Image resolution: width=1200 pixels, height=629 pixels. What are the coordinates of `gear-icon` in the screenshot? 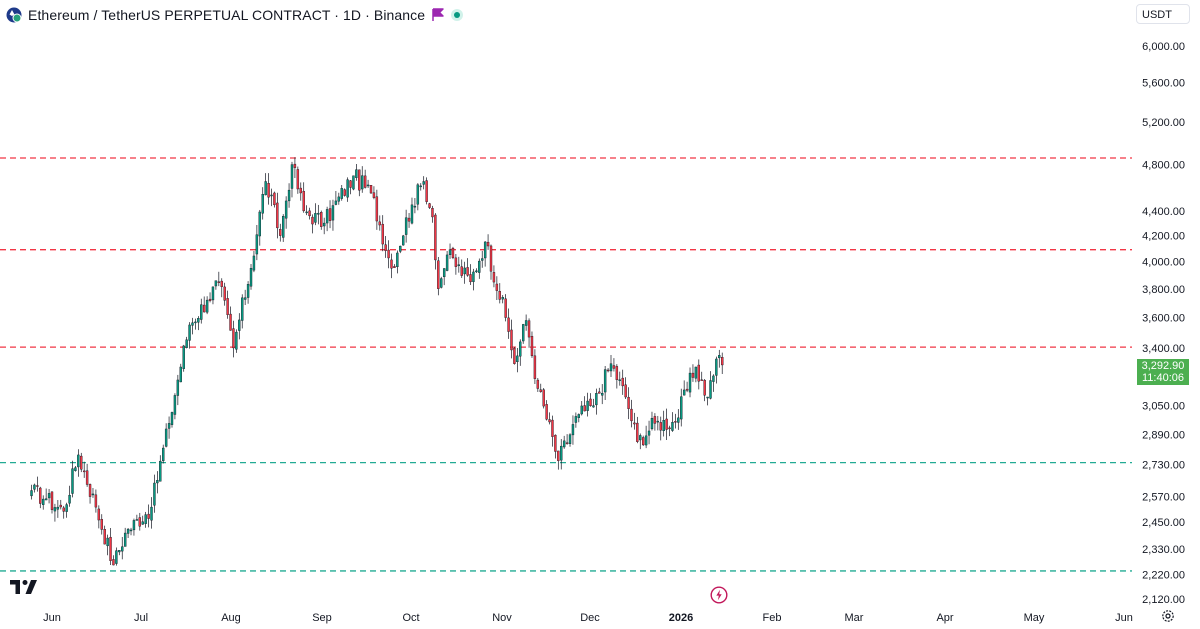 It's located at (1168, 616).